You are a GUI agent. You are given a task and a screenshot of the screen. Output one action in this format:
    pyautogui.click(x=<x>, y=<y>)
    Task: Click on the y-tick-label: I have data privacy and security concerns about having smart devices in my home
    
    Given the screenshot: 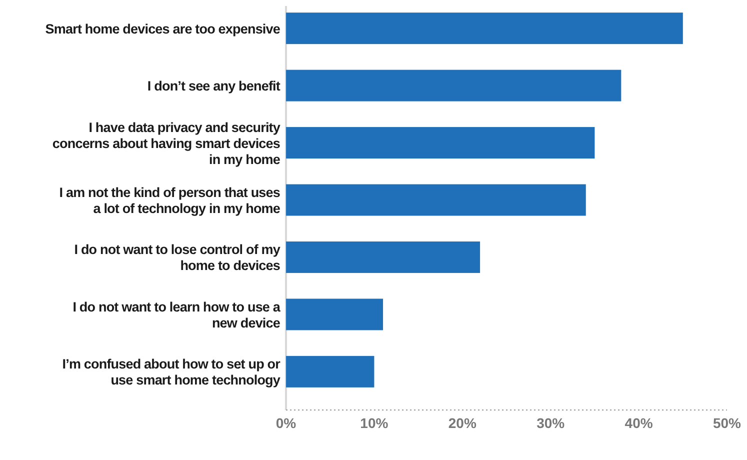 What is the action you would take?
    pyautogui.click(x=166, y=142)
    